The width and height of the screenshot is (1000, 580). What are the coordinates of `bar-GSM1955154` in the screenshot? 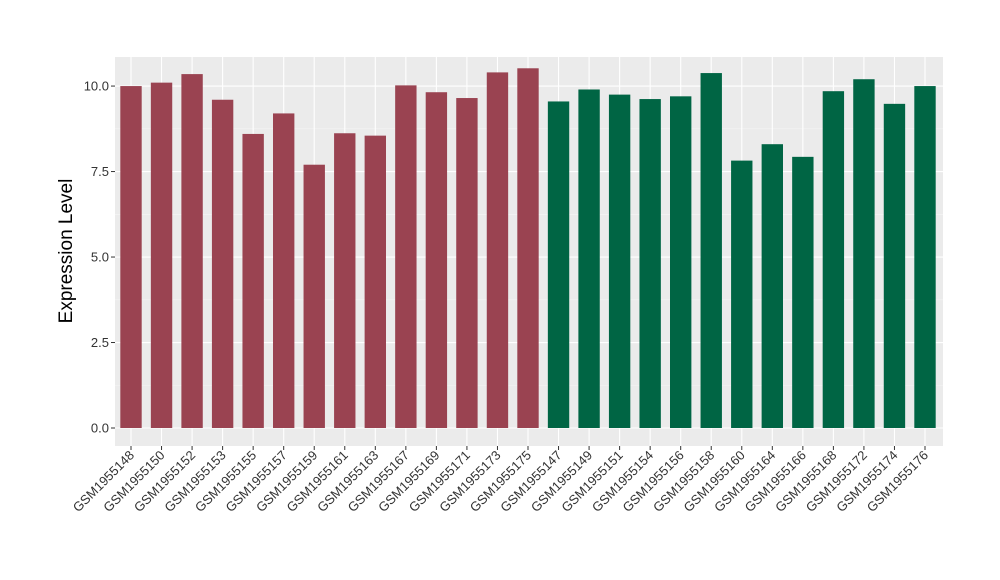 It's located at (650, 263).